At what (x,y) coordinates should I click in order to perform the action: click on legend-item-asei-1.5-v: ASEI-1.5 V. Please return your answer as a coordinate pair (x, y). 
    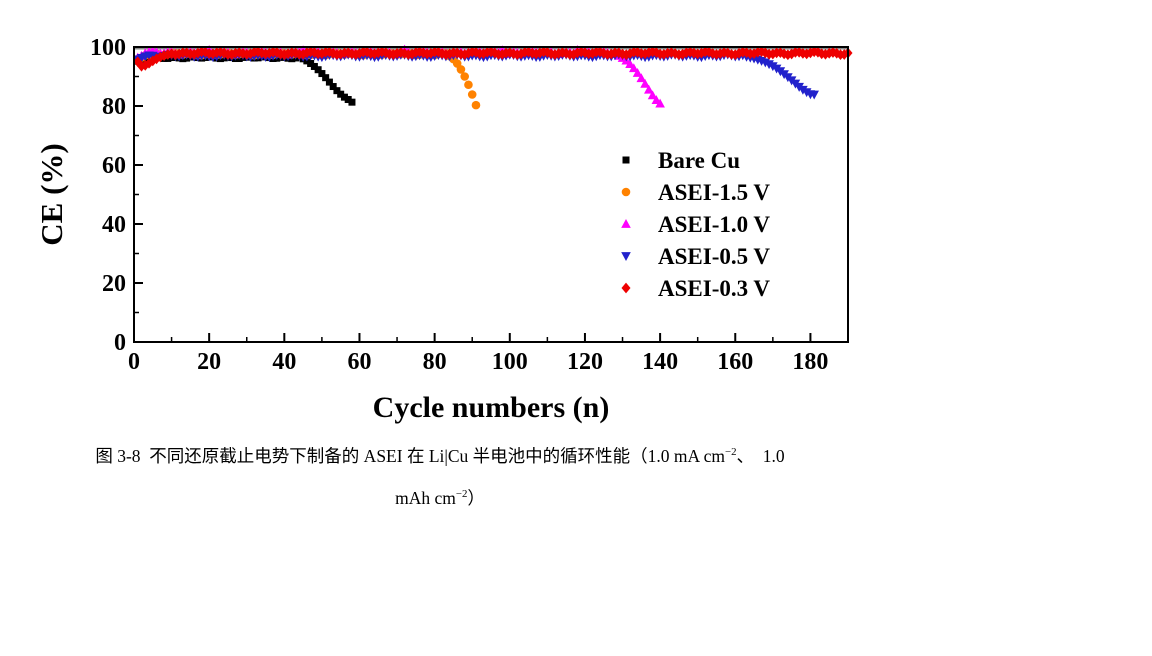
    Looking at the image, I should click on (695, 192).